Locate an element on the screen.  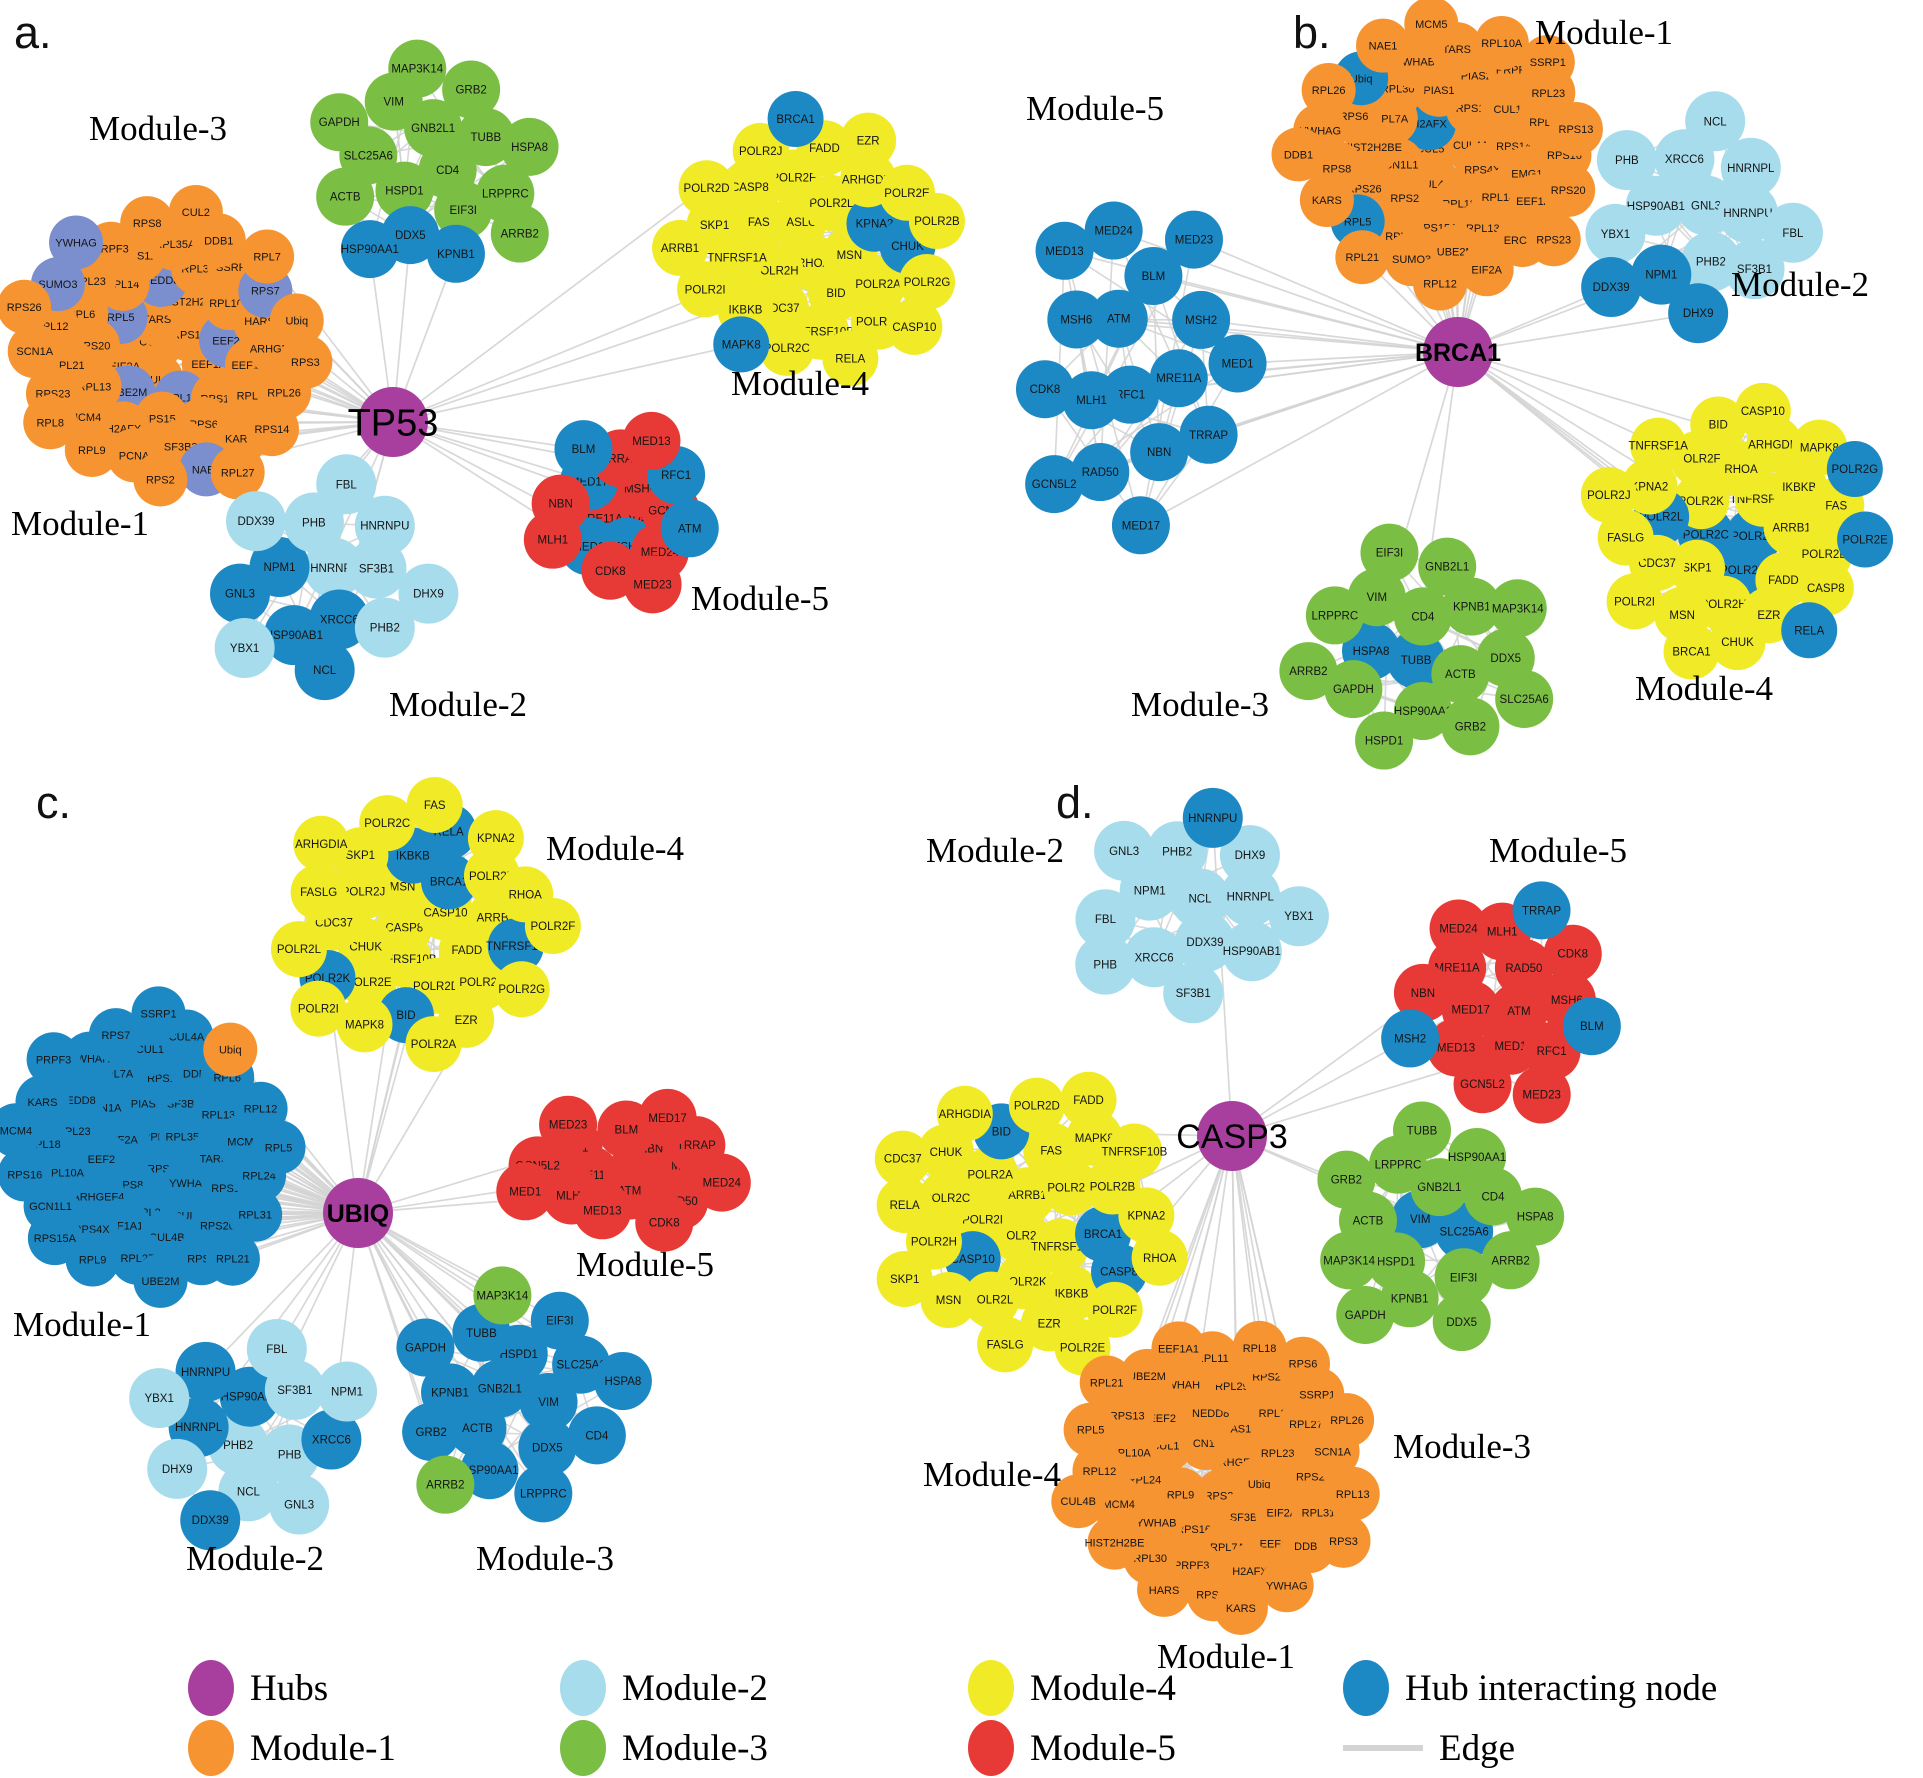
node-label-MED1: MED1 is located at coordinates (1510, 1047).